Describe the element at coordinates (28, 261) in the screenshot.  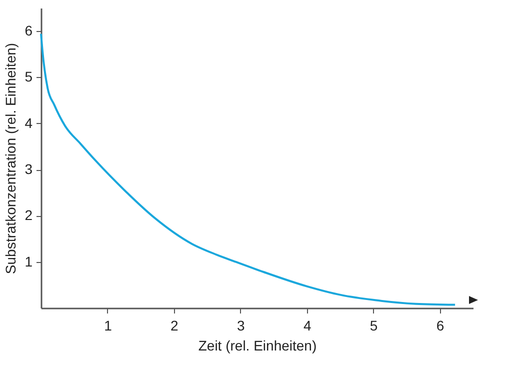
I see `y-tick-label: 1` at that location.